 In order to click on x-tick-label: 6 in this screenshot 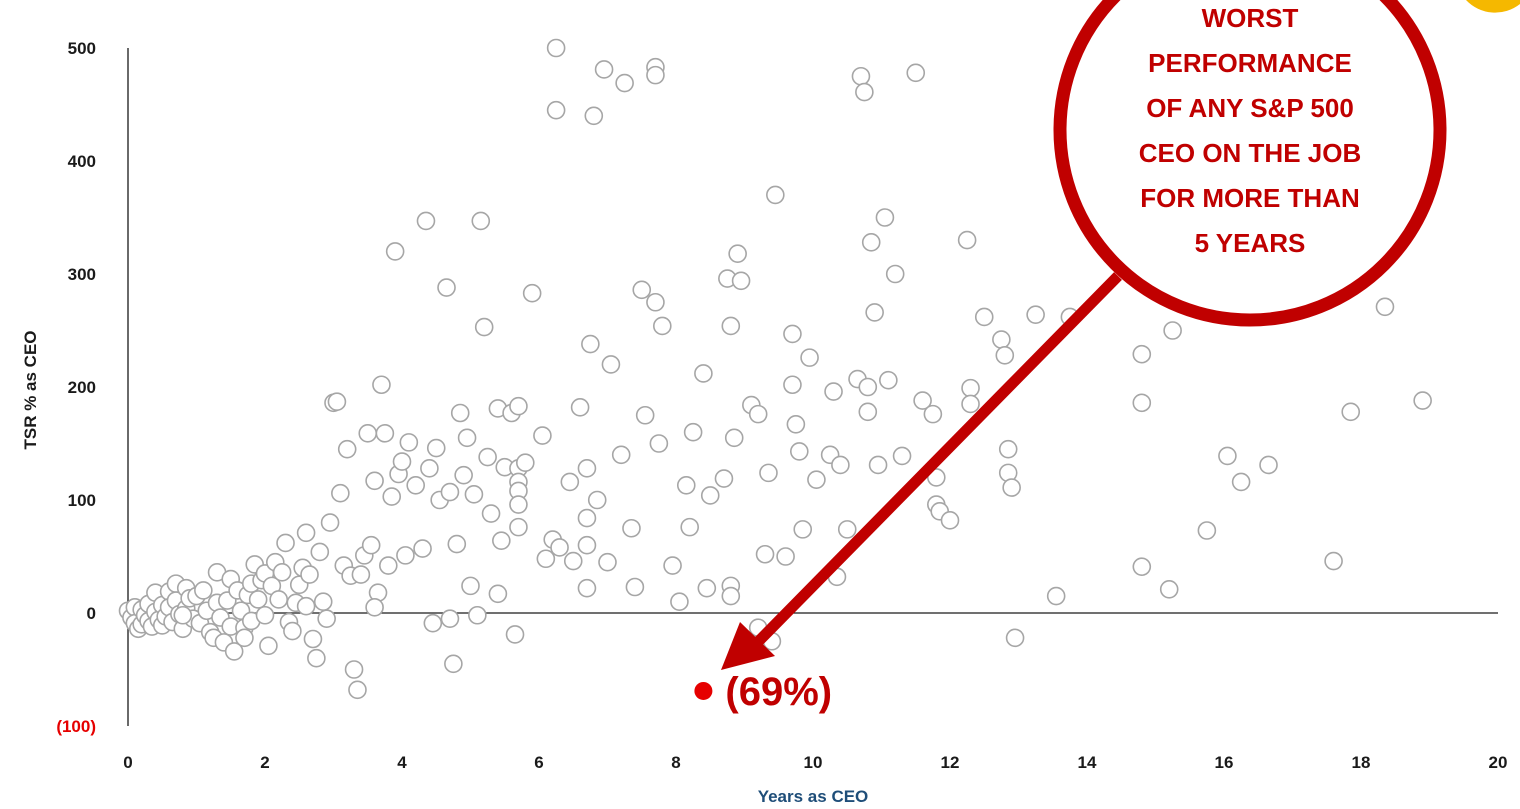, I will do `click(538, 762)`.